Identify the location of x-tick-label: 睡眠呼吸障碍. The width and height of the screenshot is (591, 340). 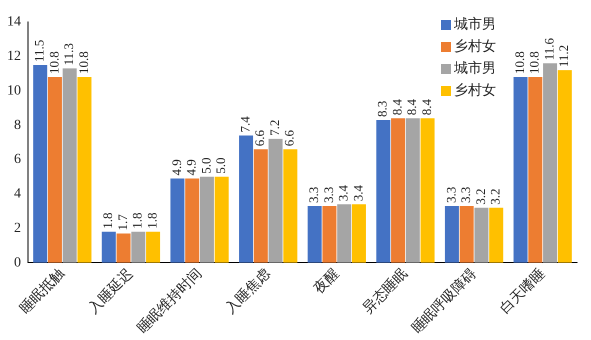
(444, 301).